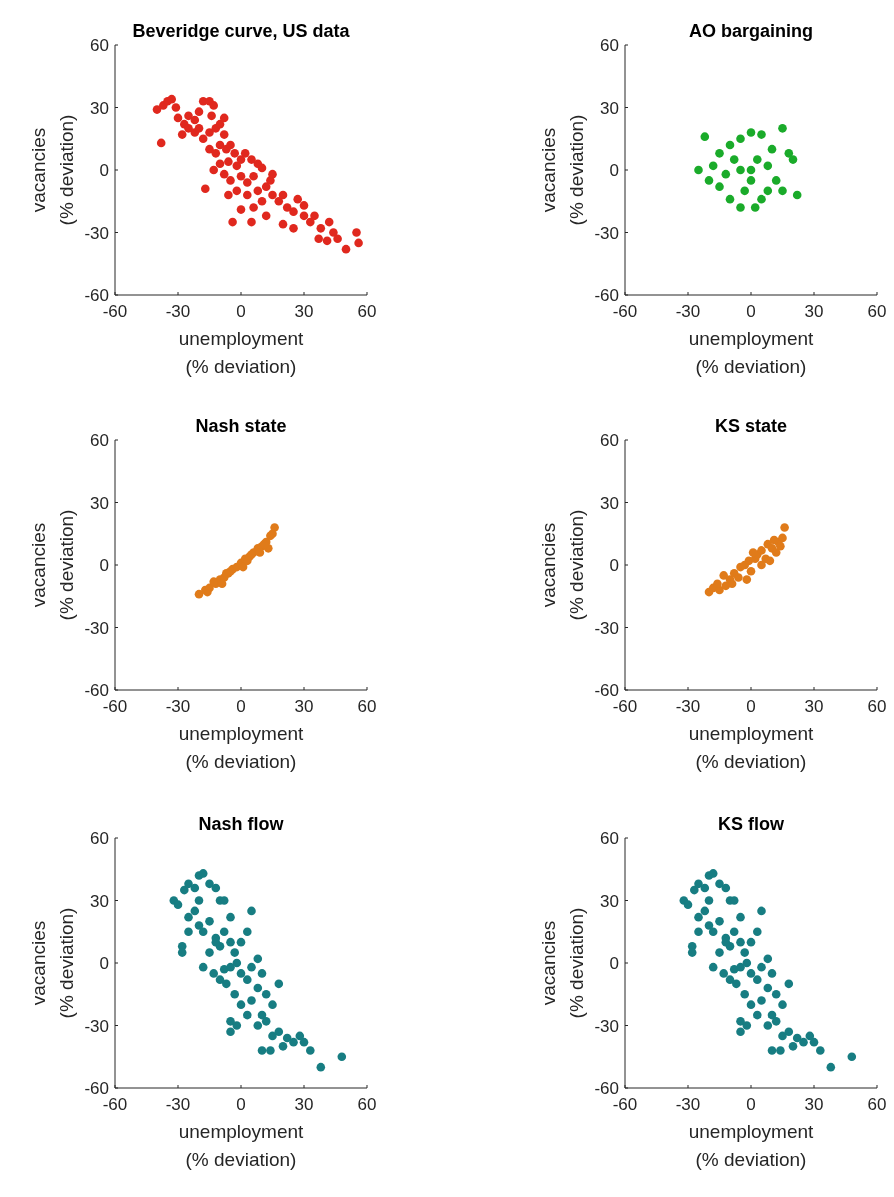 This screenshot has width=894, height=1197. I want to click on chart-title: Nash state, so click(241, 426).